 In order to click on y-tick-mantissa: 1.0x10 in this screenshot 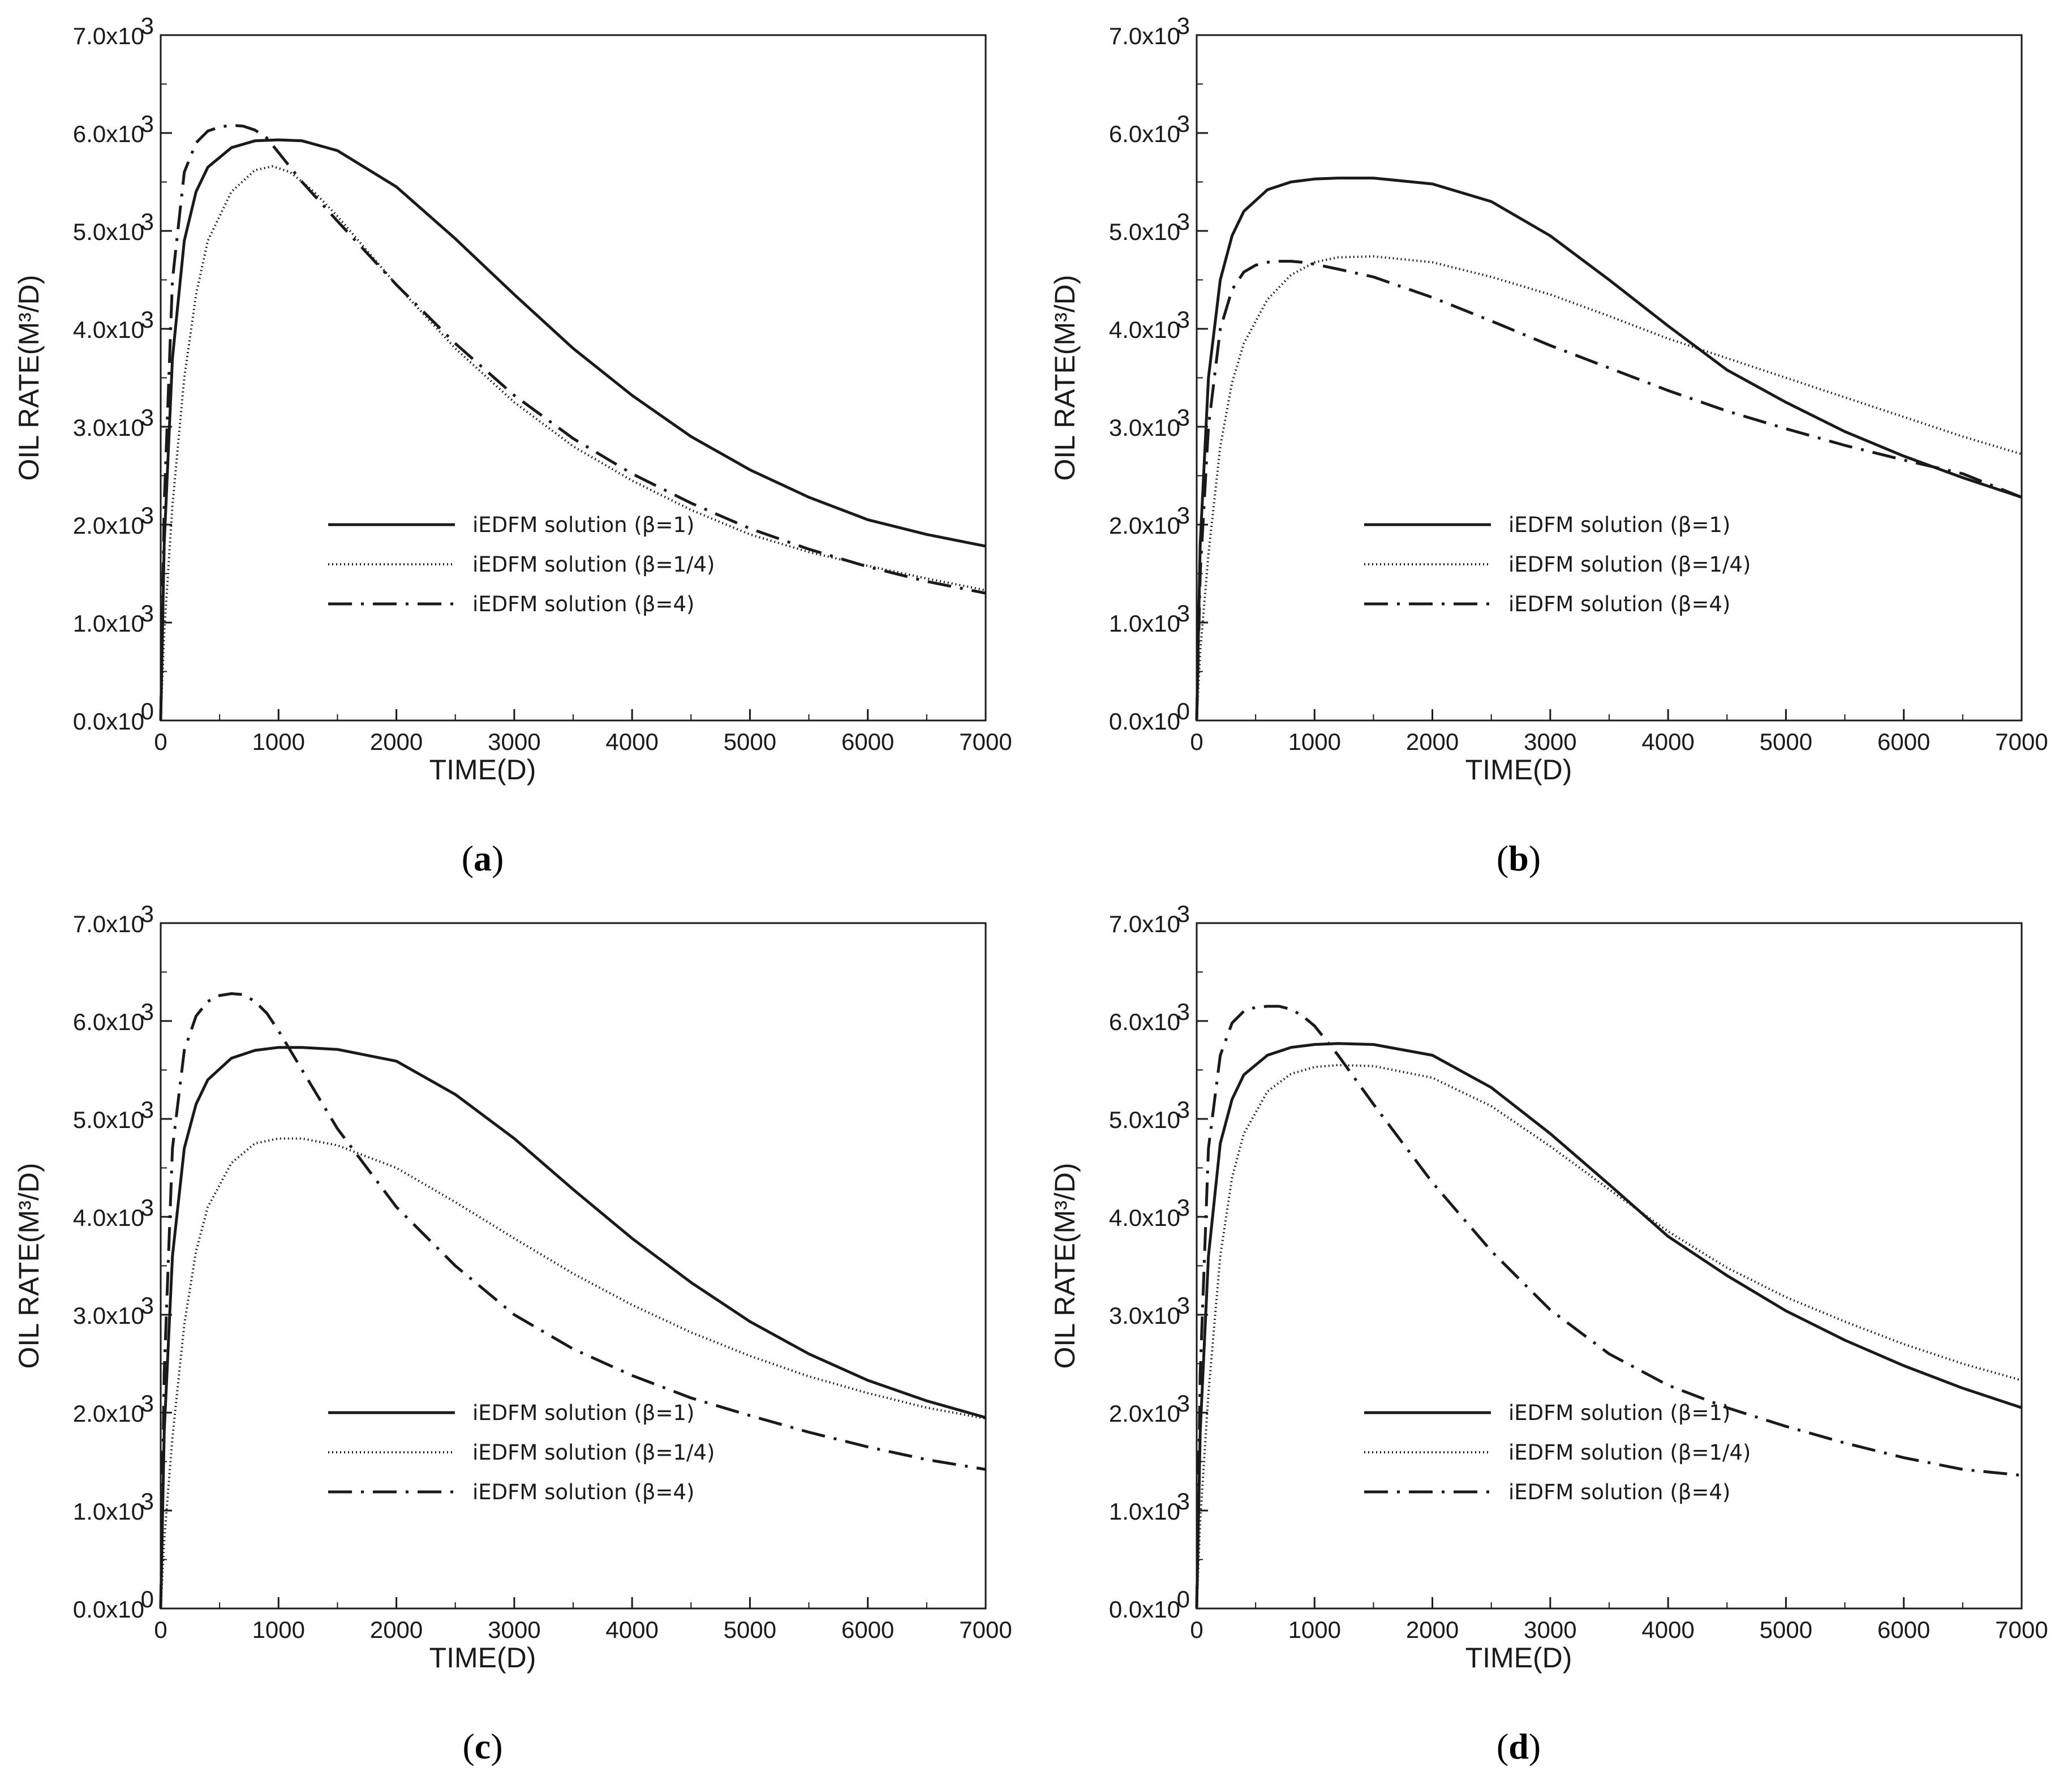, I will do `click(1144, 1511)`.